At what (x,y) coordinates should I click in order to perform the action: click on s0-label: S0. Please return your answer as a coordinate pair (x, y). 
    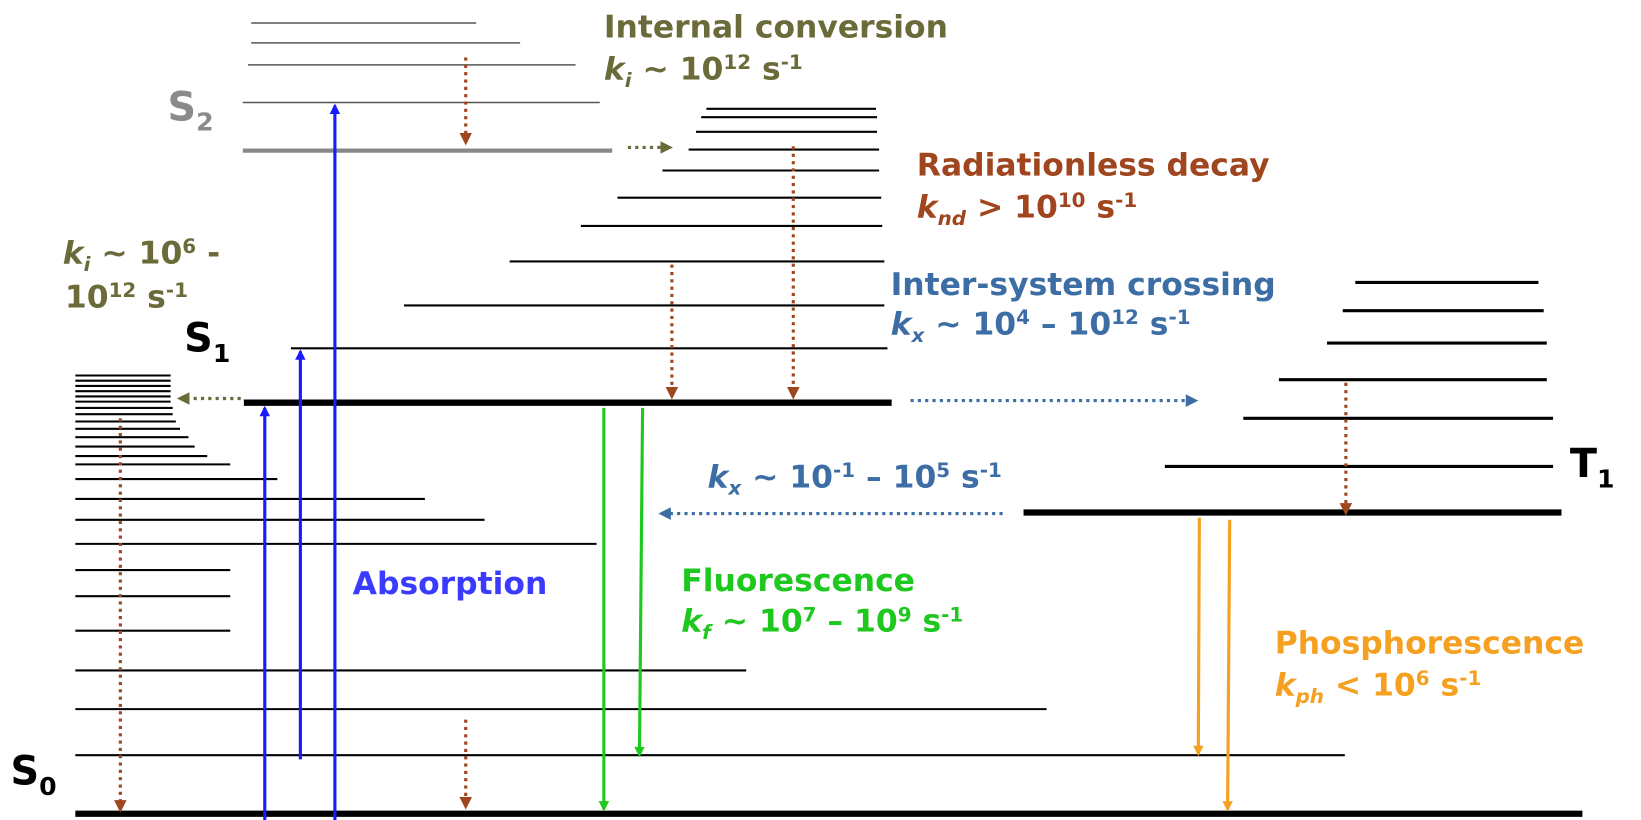
    Looking at the image, I should click on (33, 774).